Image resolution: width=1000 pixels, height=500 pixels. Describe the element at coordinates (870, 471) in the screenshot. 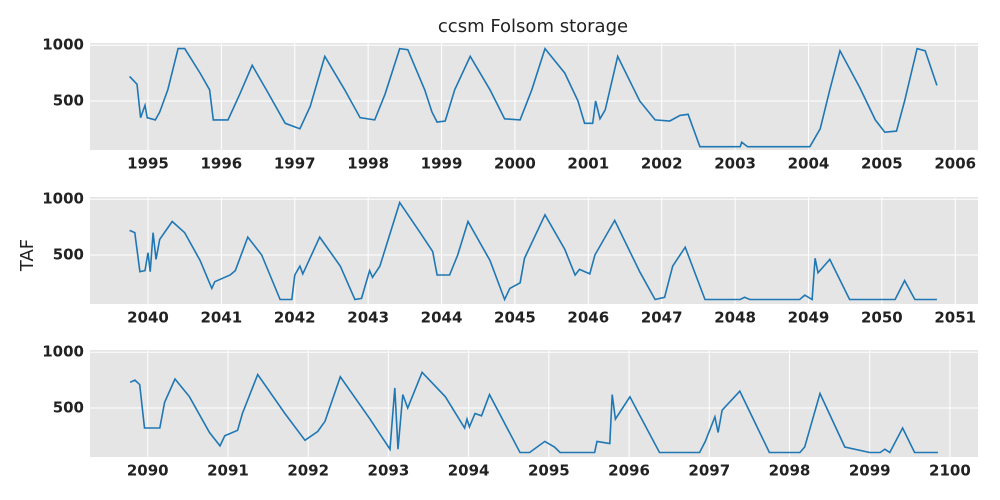

I see `x-tick-label: 2099` at that location.